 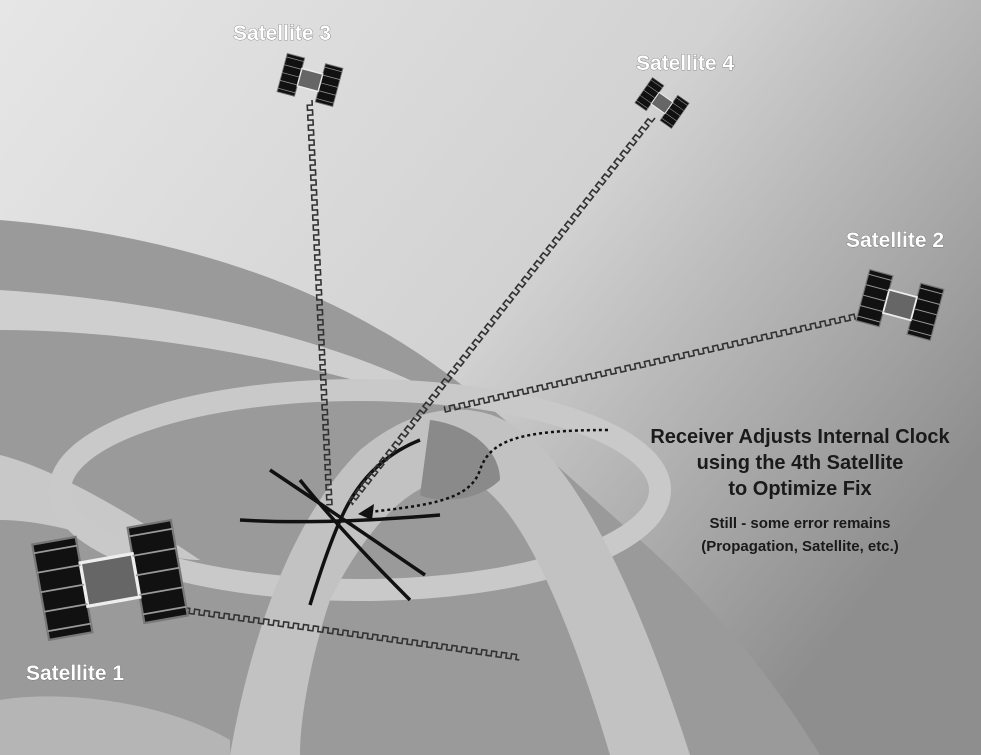 I want to click on caption-line: Receiver Adjusts Internal Clock, so click(x=800, y=437).